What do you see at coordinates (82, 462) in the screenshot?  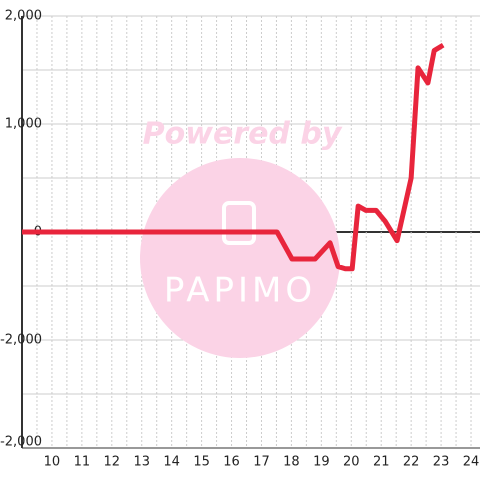 I see `x-tick-label: 11` at bounding box center [82, 462].